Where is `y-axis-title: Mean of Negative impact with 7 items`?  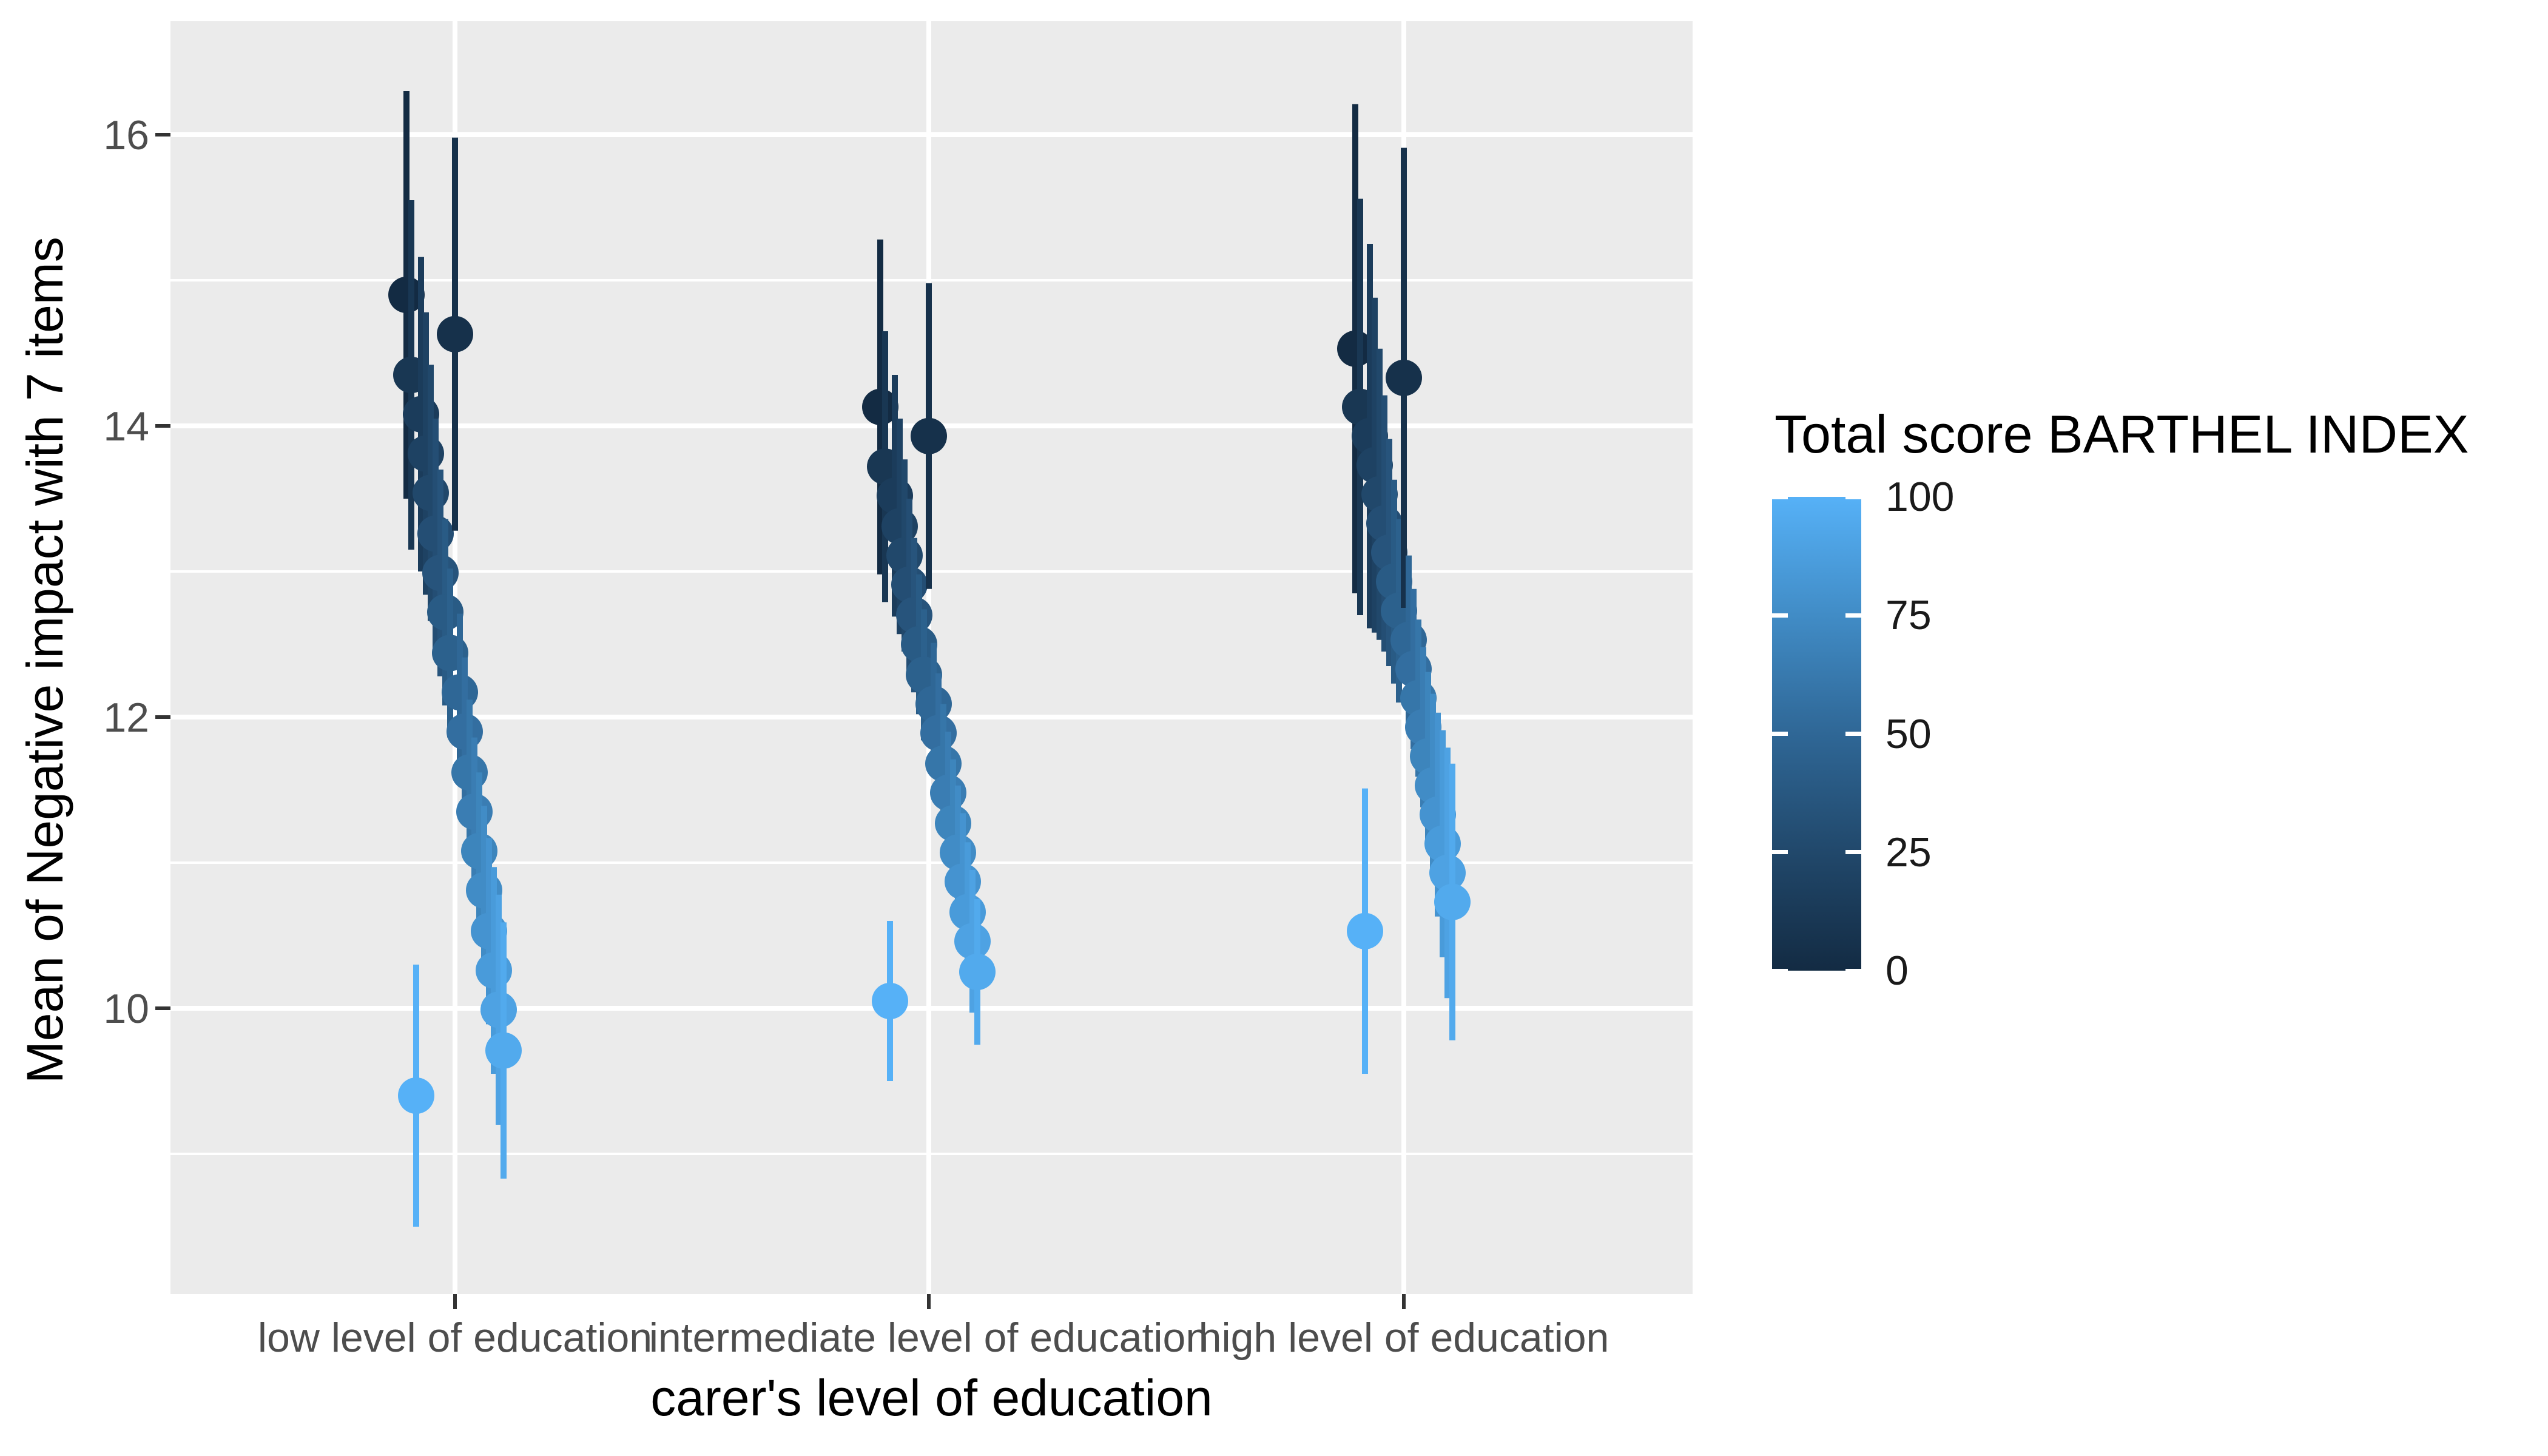 y-axis-title: Mean of Negative impact with 7 items is located at coordinates (44, 660).